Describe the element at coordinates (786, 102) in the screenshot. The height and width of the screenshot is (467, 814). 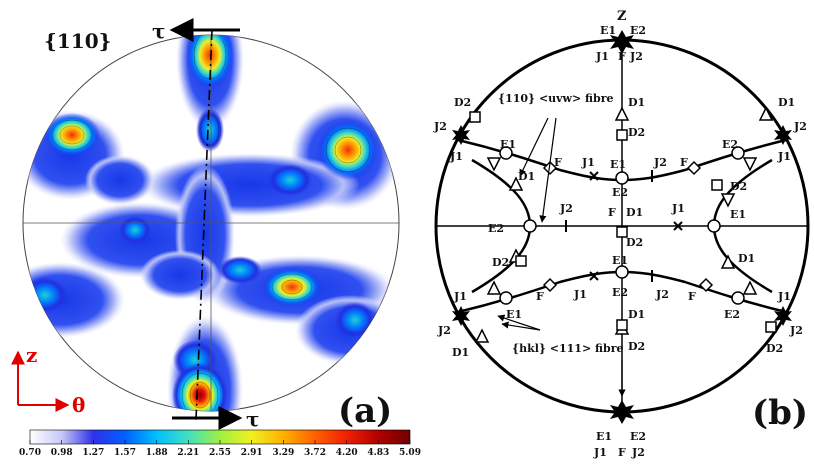
I see `label-d1-upper-right: D1` at that location.